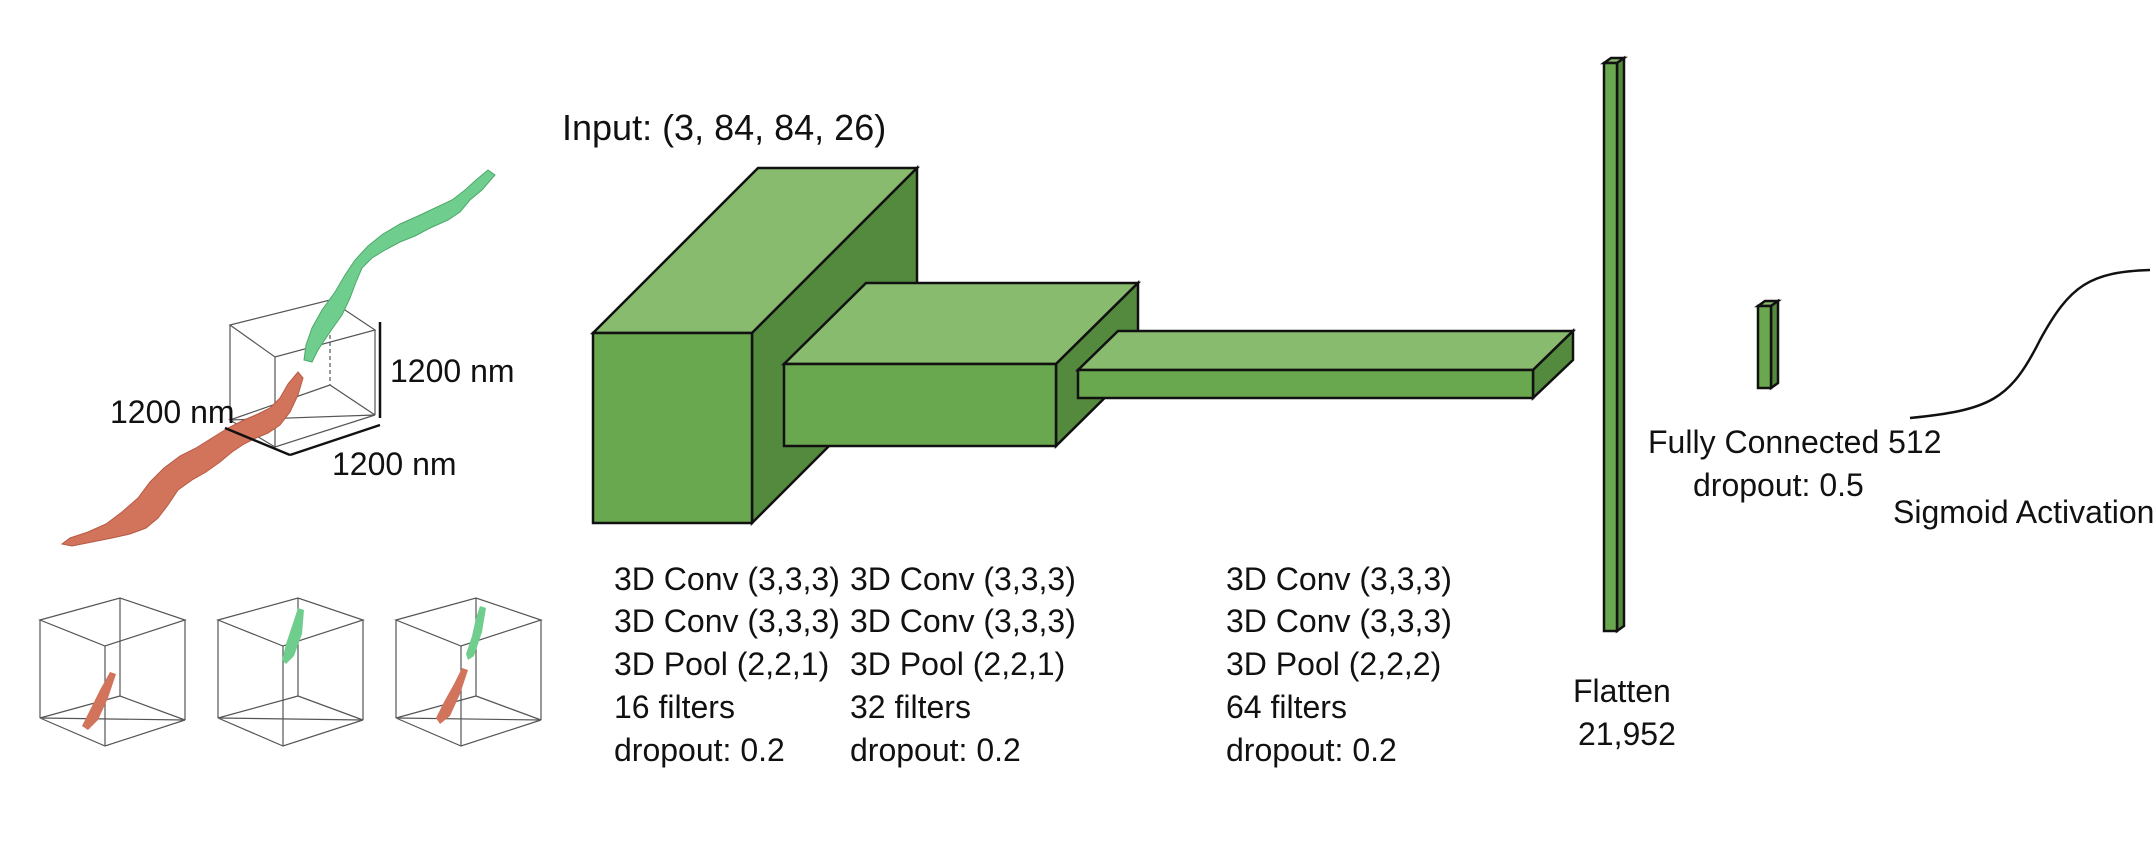  I want to click on conv-block-1-front, so click(672, 428).